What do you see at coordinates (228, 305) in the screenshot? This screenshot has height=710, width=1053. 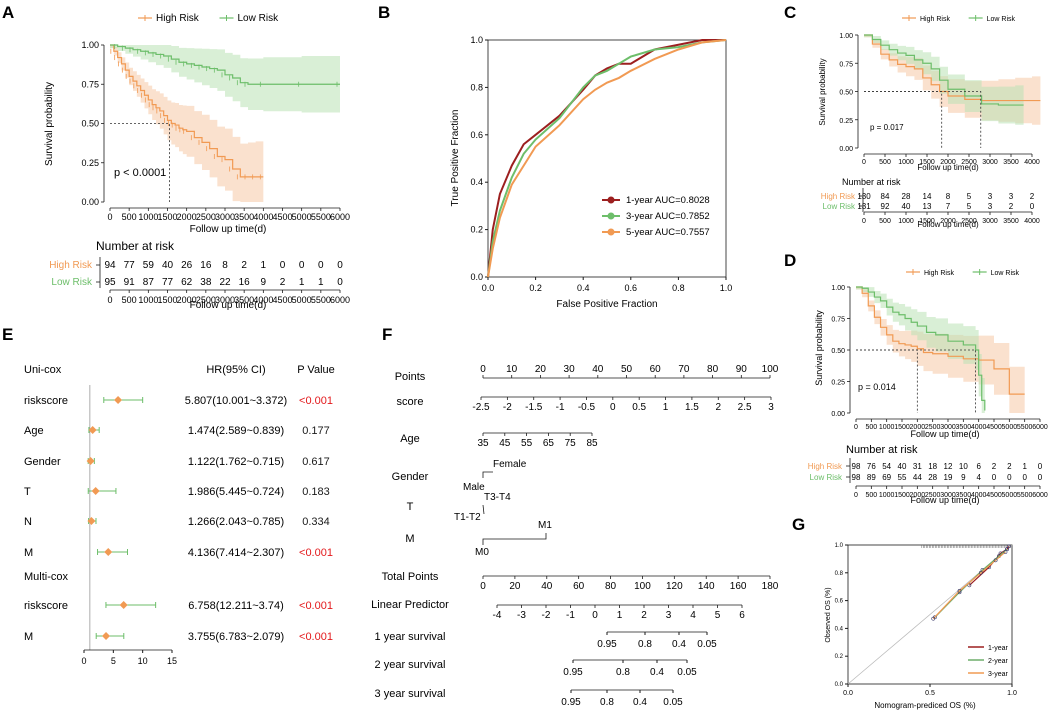 I see `a-risk-x-title: Follow up time(d)` at bounding box center [228, 305].